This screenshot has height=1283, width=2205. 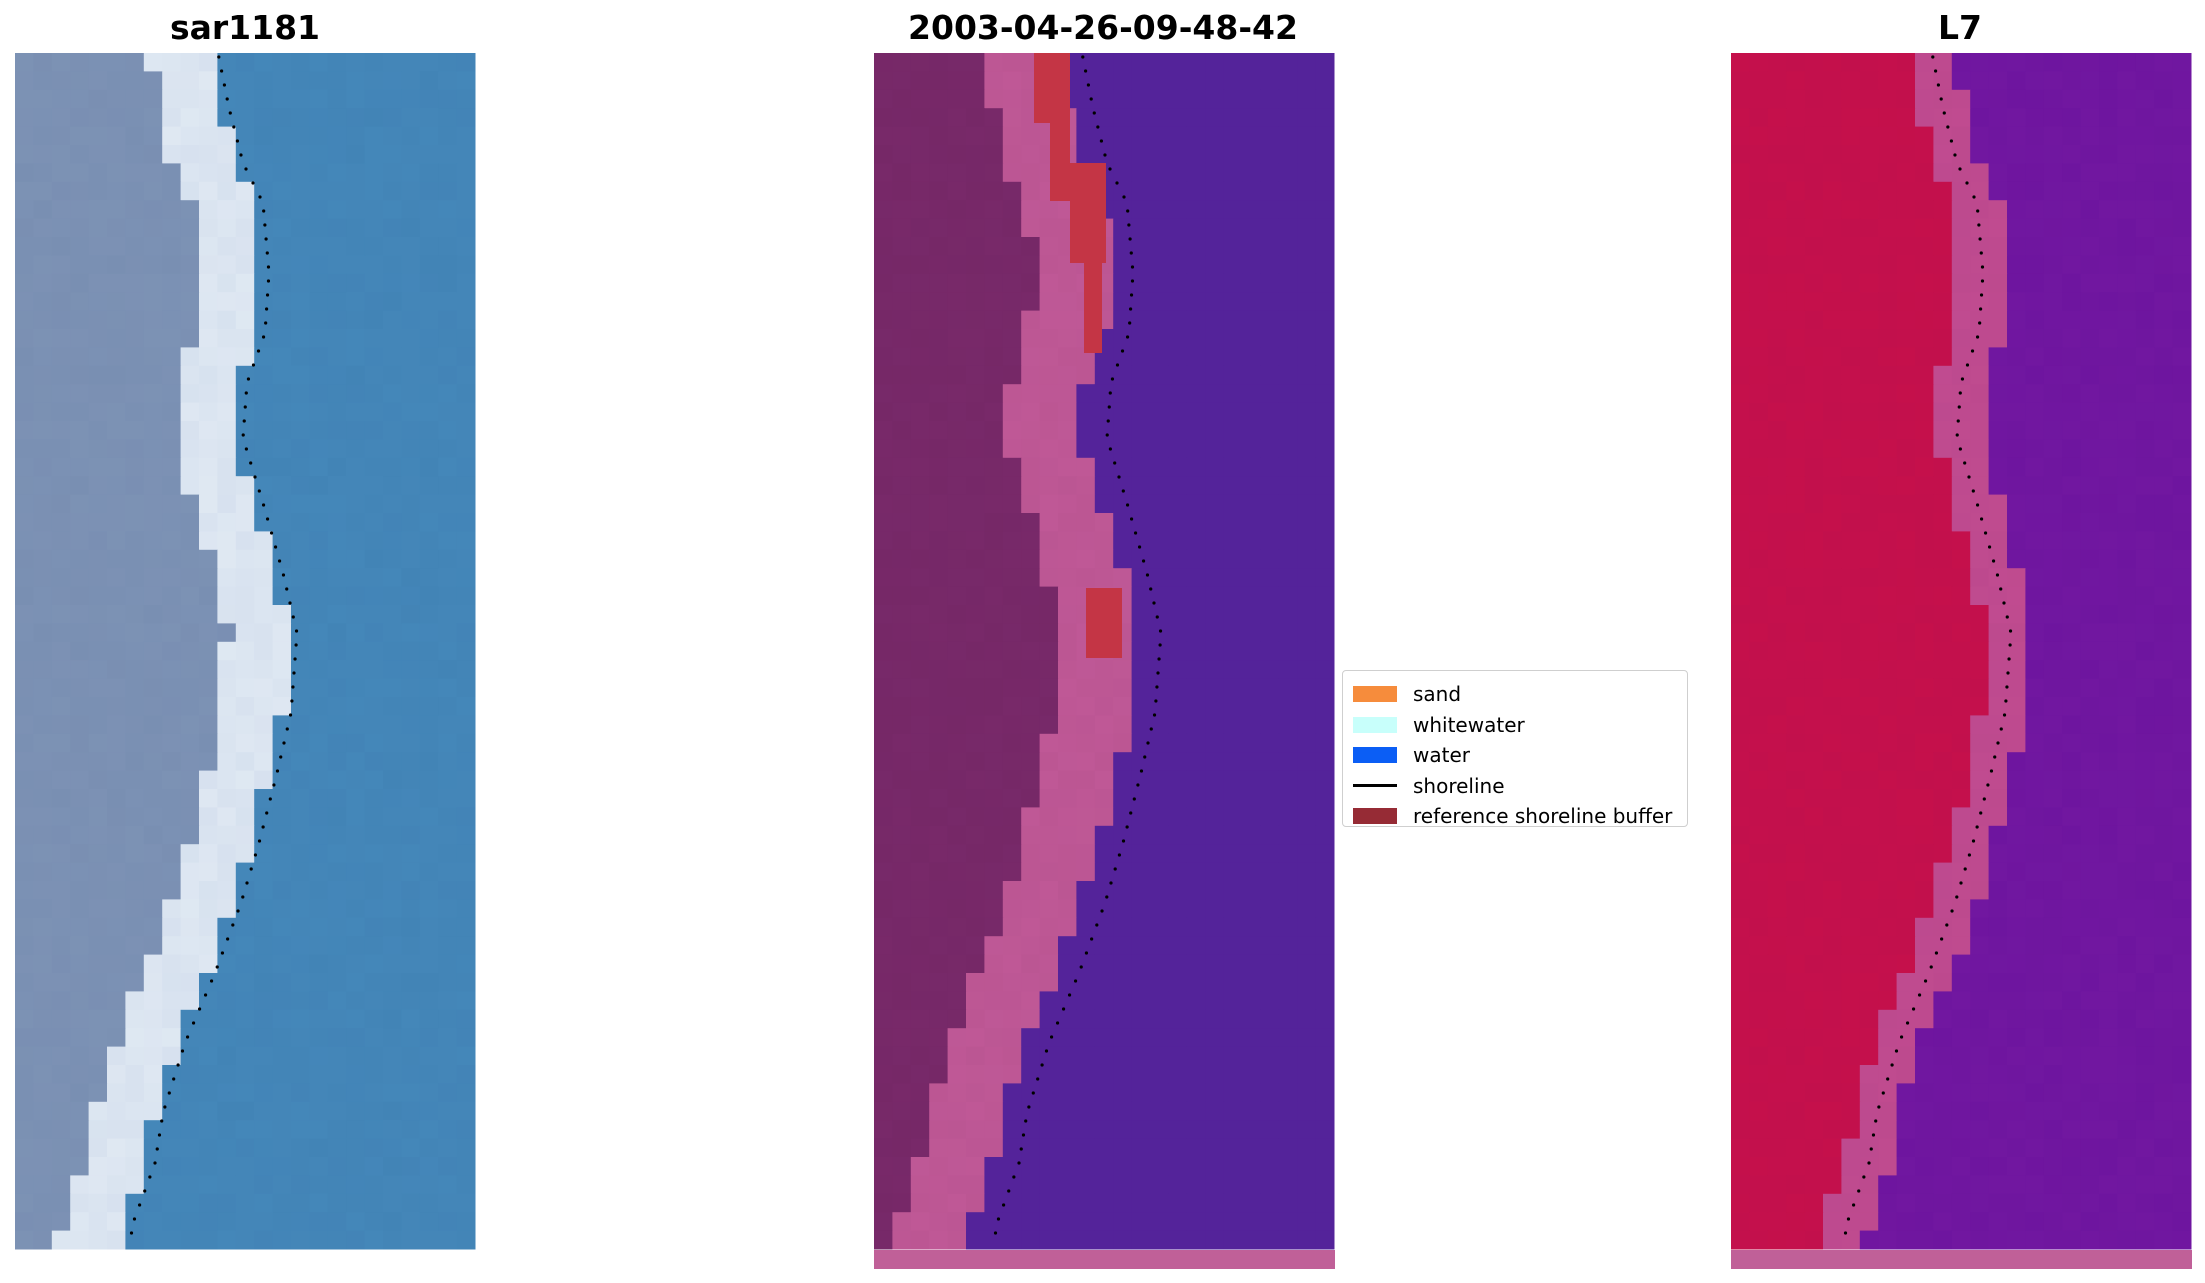 What do you see at coordinates (1441, 755) in the screenshot?
I see `legend-label: water` at bounding box center [1441, 755].